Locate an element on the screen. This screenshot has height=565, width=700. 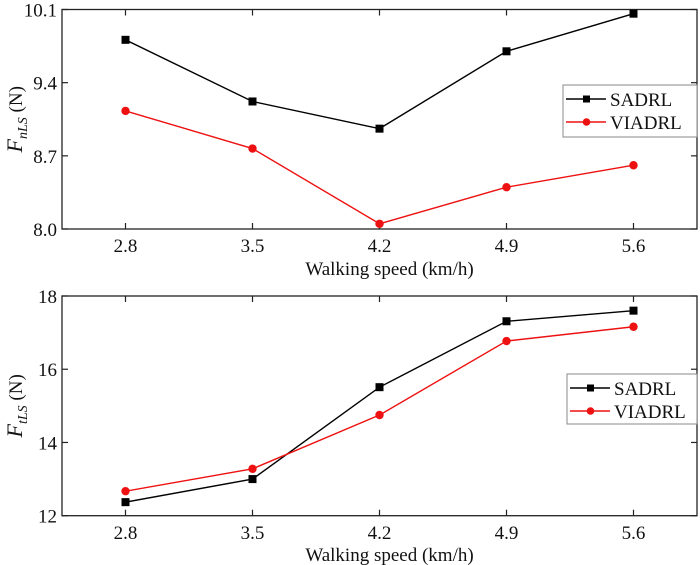
y-tick-label: 10.1 is located at coordinates (40, 11).